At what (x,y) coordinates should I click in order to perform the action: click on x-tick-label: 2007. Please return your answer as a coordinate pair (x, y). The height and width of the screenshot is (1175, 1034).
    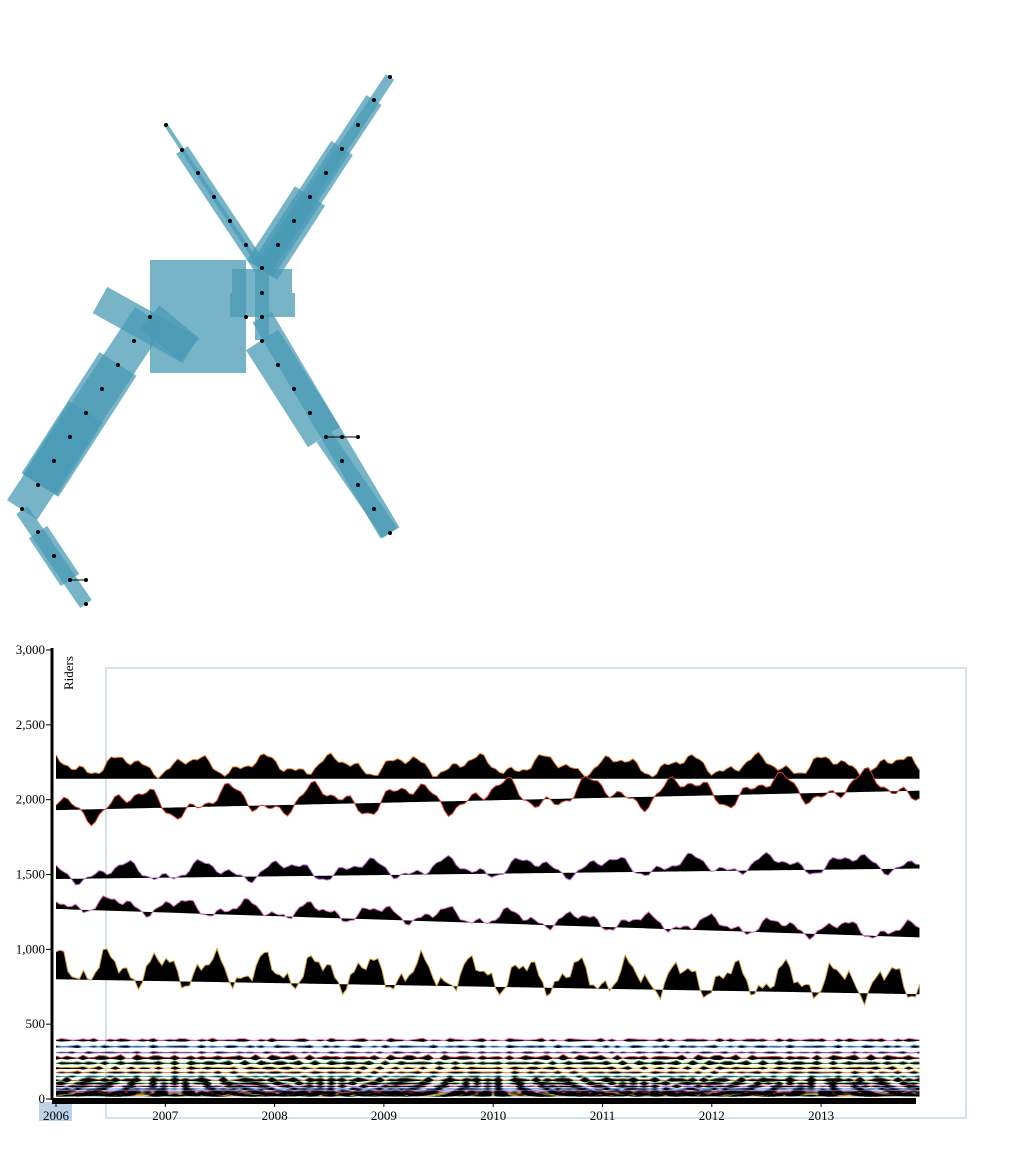
    Looking at the image, I should click on (165, 1115).